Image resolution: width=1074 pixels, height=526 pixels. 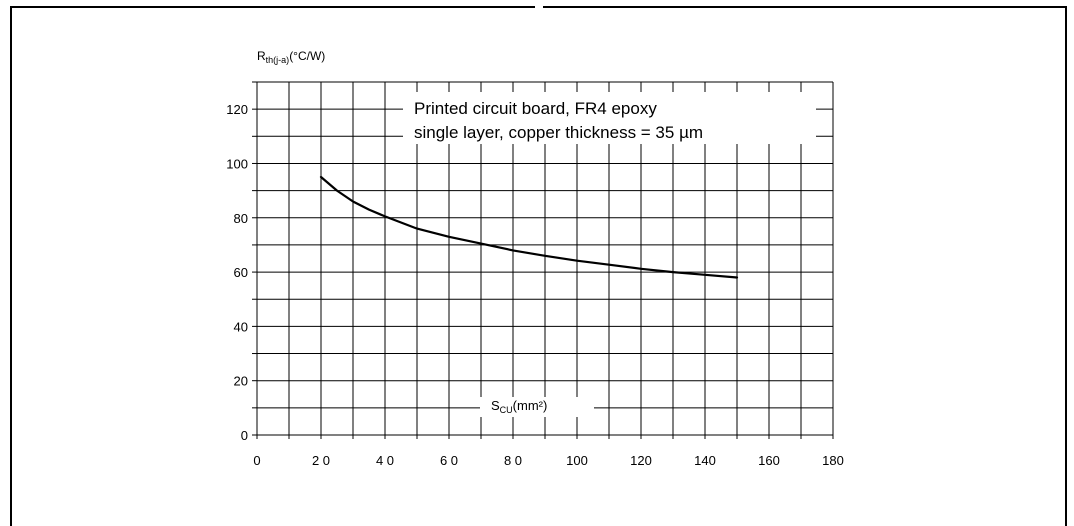 I want to click on annotation-line-2: single layer, copper thickness = 35 µm, so click(x=558, y=132).